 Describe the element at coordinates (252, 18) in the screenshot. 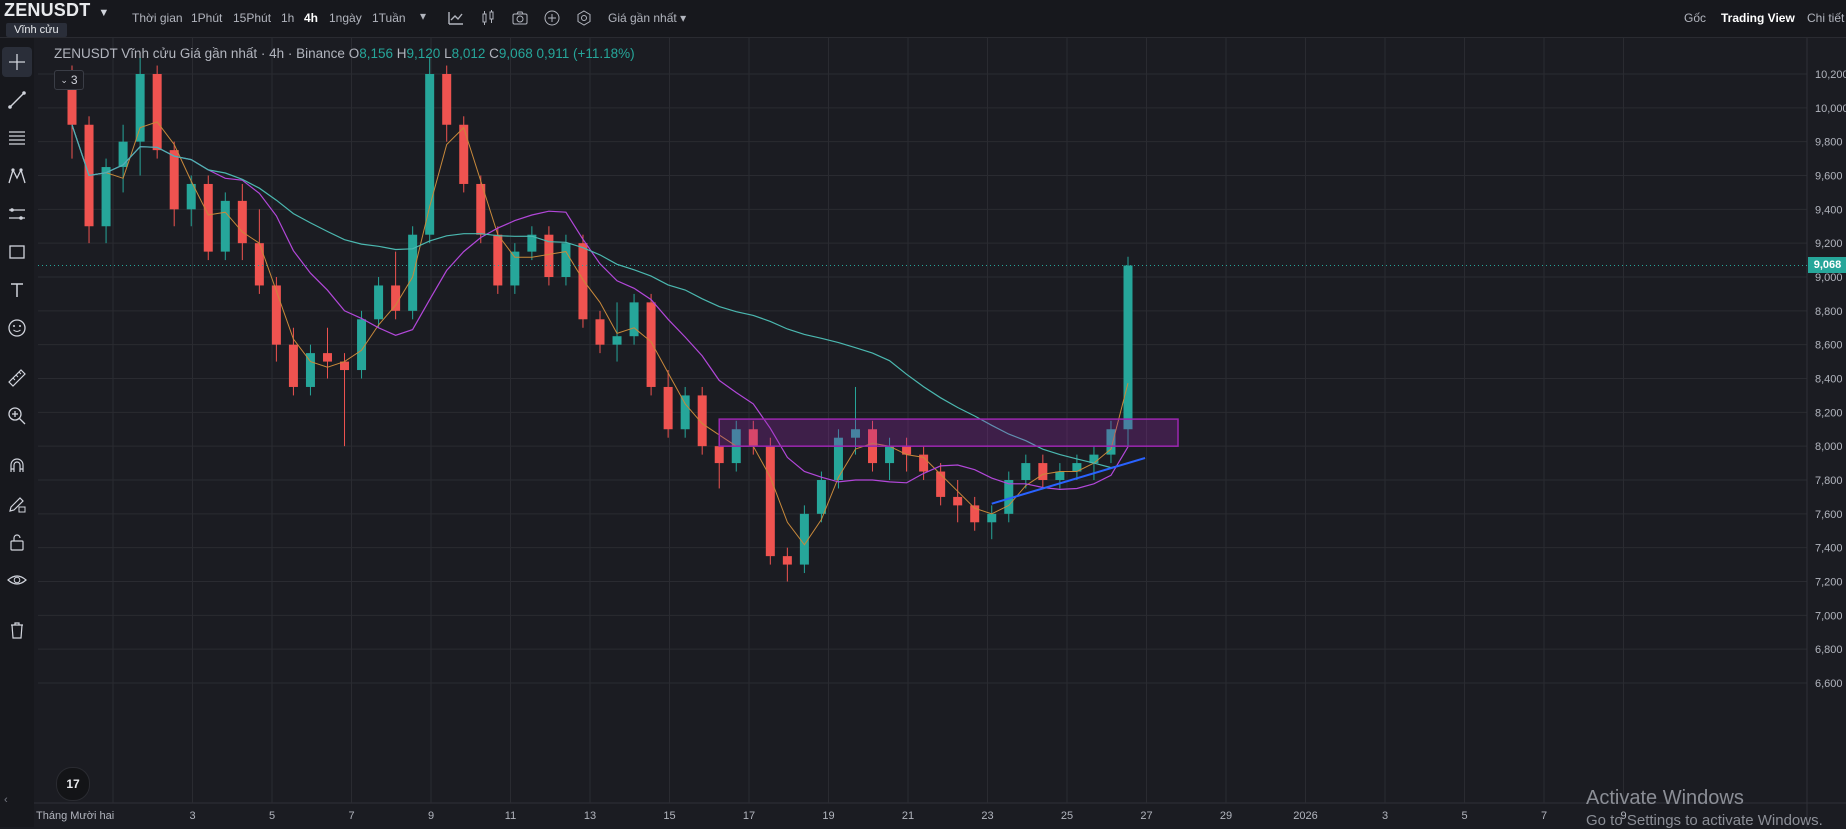

I see `interval-15m: 15Phút` at that location.